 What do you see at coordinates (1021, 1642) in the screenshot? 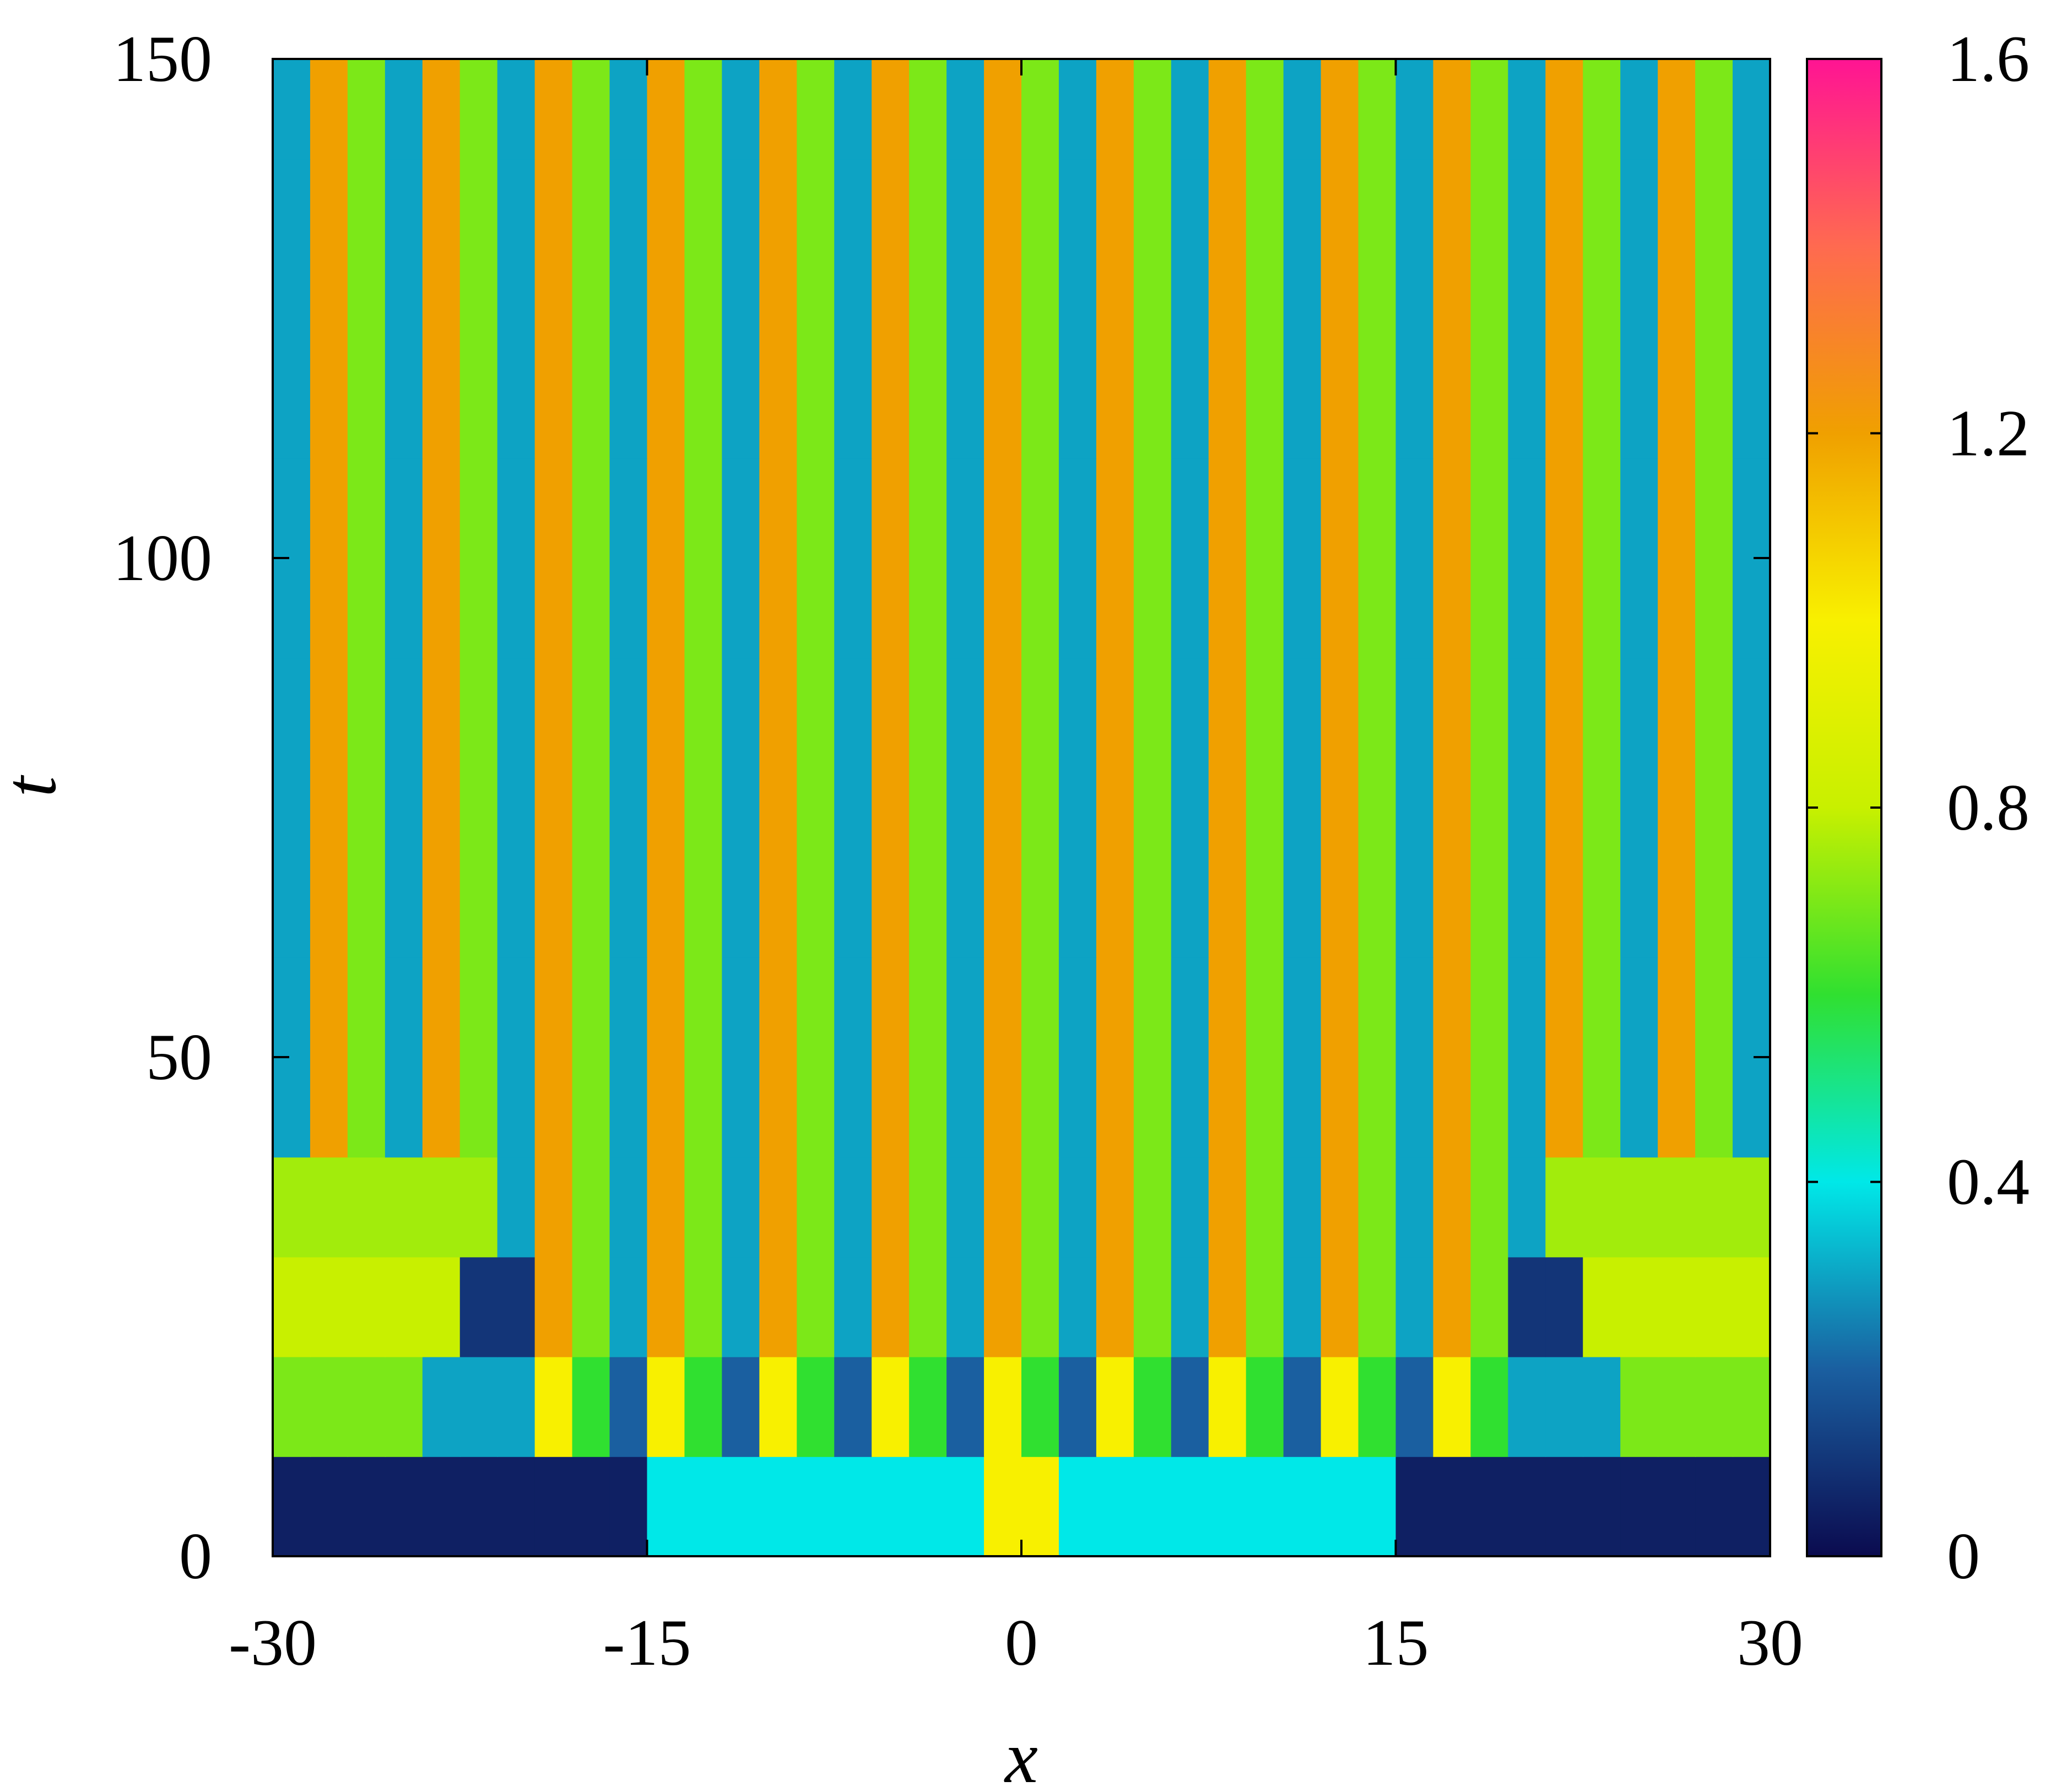
I see `x-tick-label: 0` at bounding box center [1021, 1642].